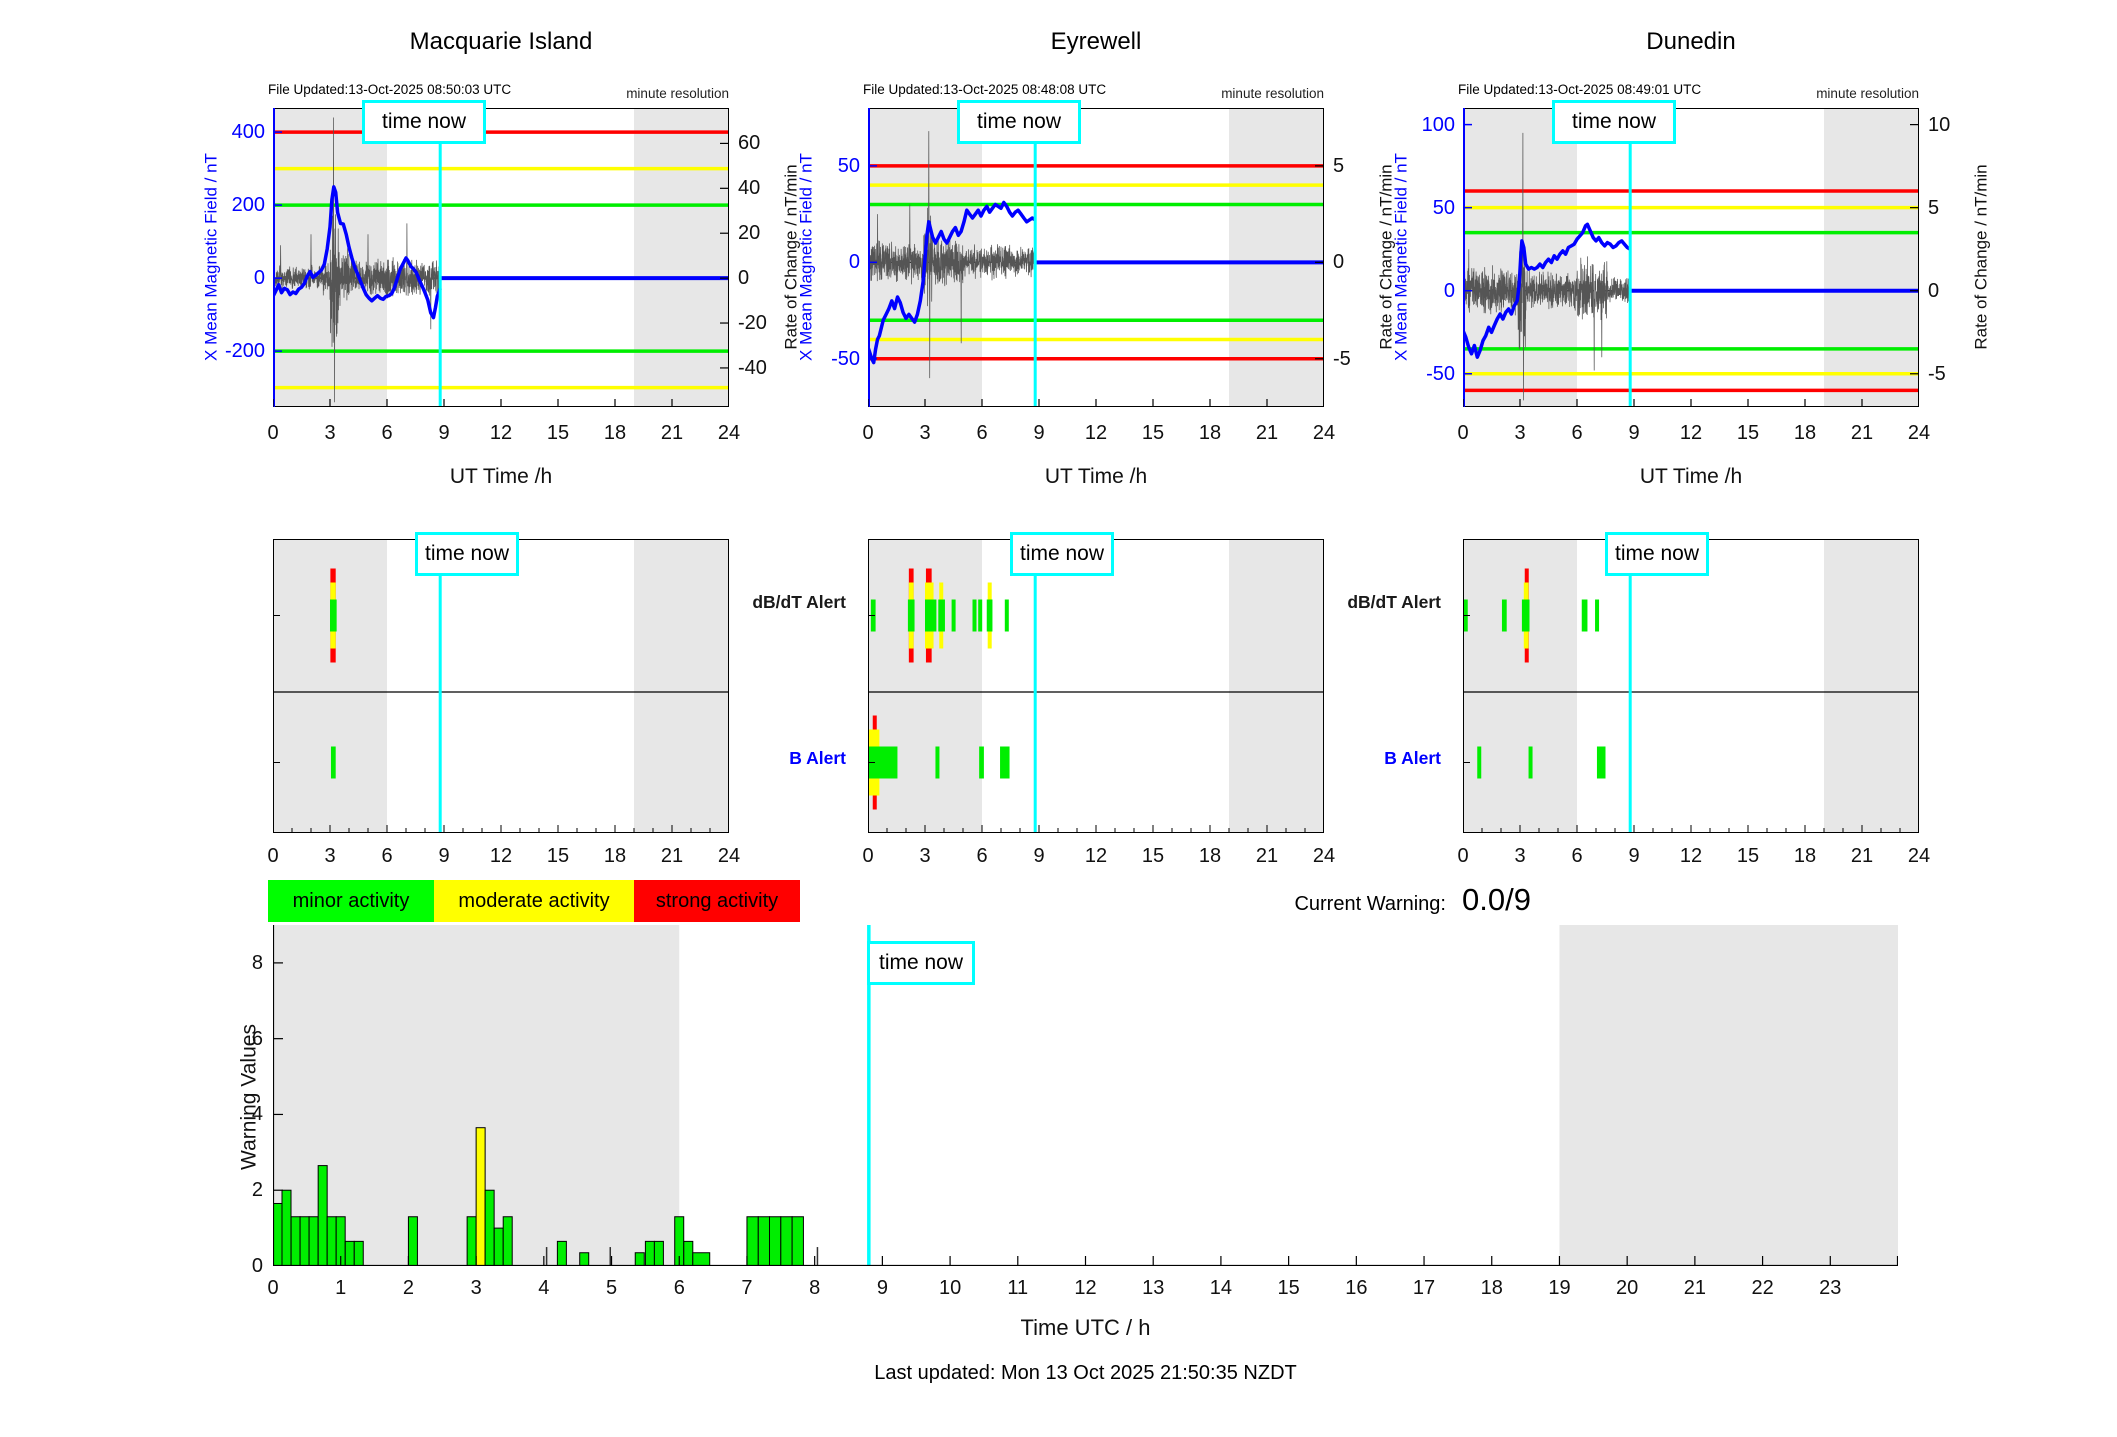 This screenshot has width=2117, height=1437. Describe the element at coordinates (390, 89) in the screenshot. I see `file-updated-text: File Updated:13-Oct-2025 08:50:03 UTC` at that location.